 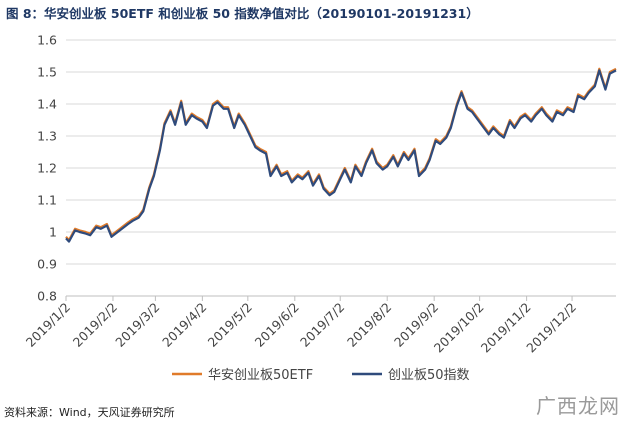 I want to click on x-tick-label: 2019/10/2, so click(x=459, y=328).